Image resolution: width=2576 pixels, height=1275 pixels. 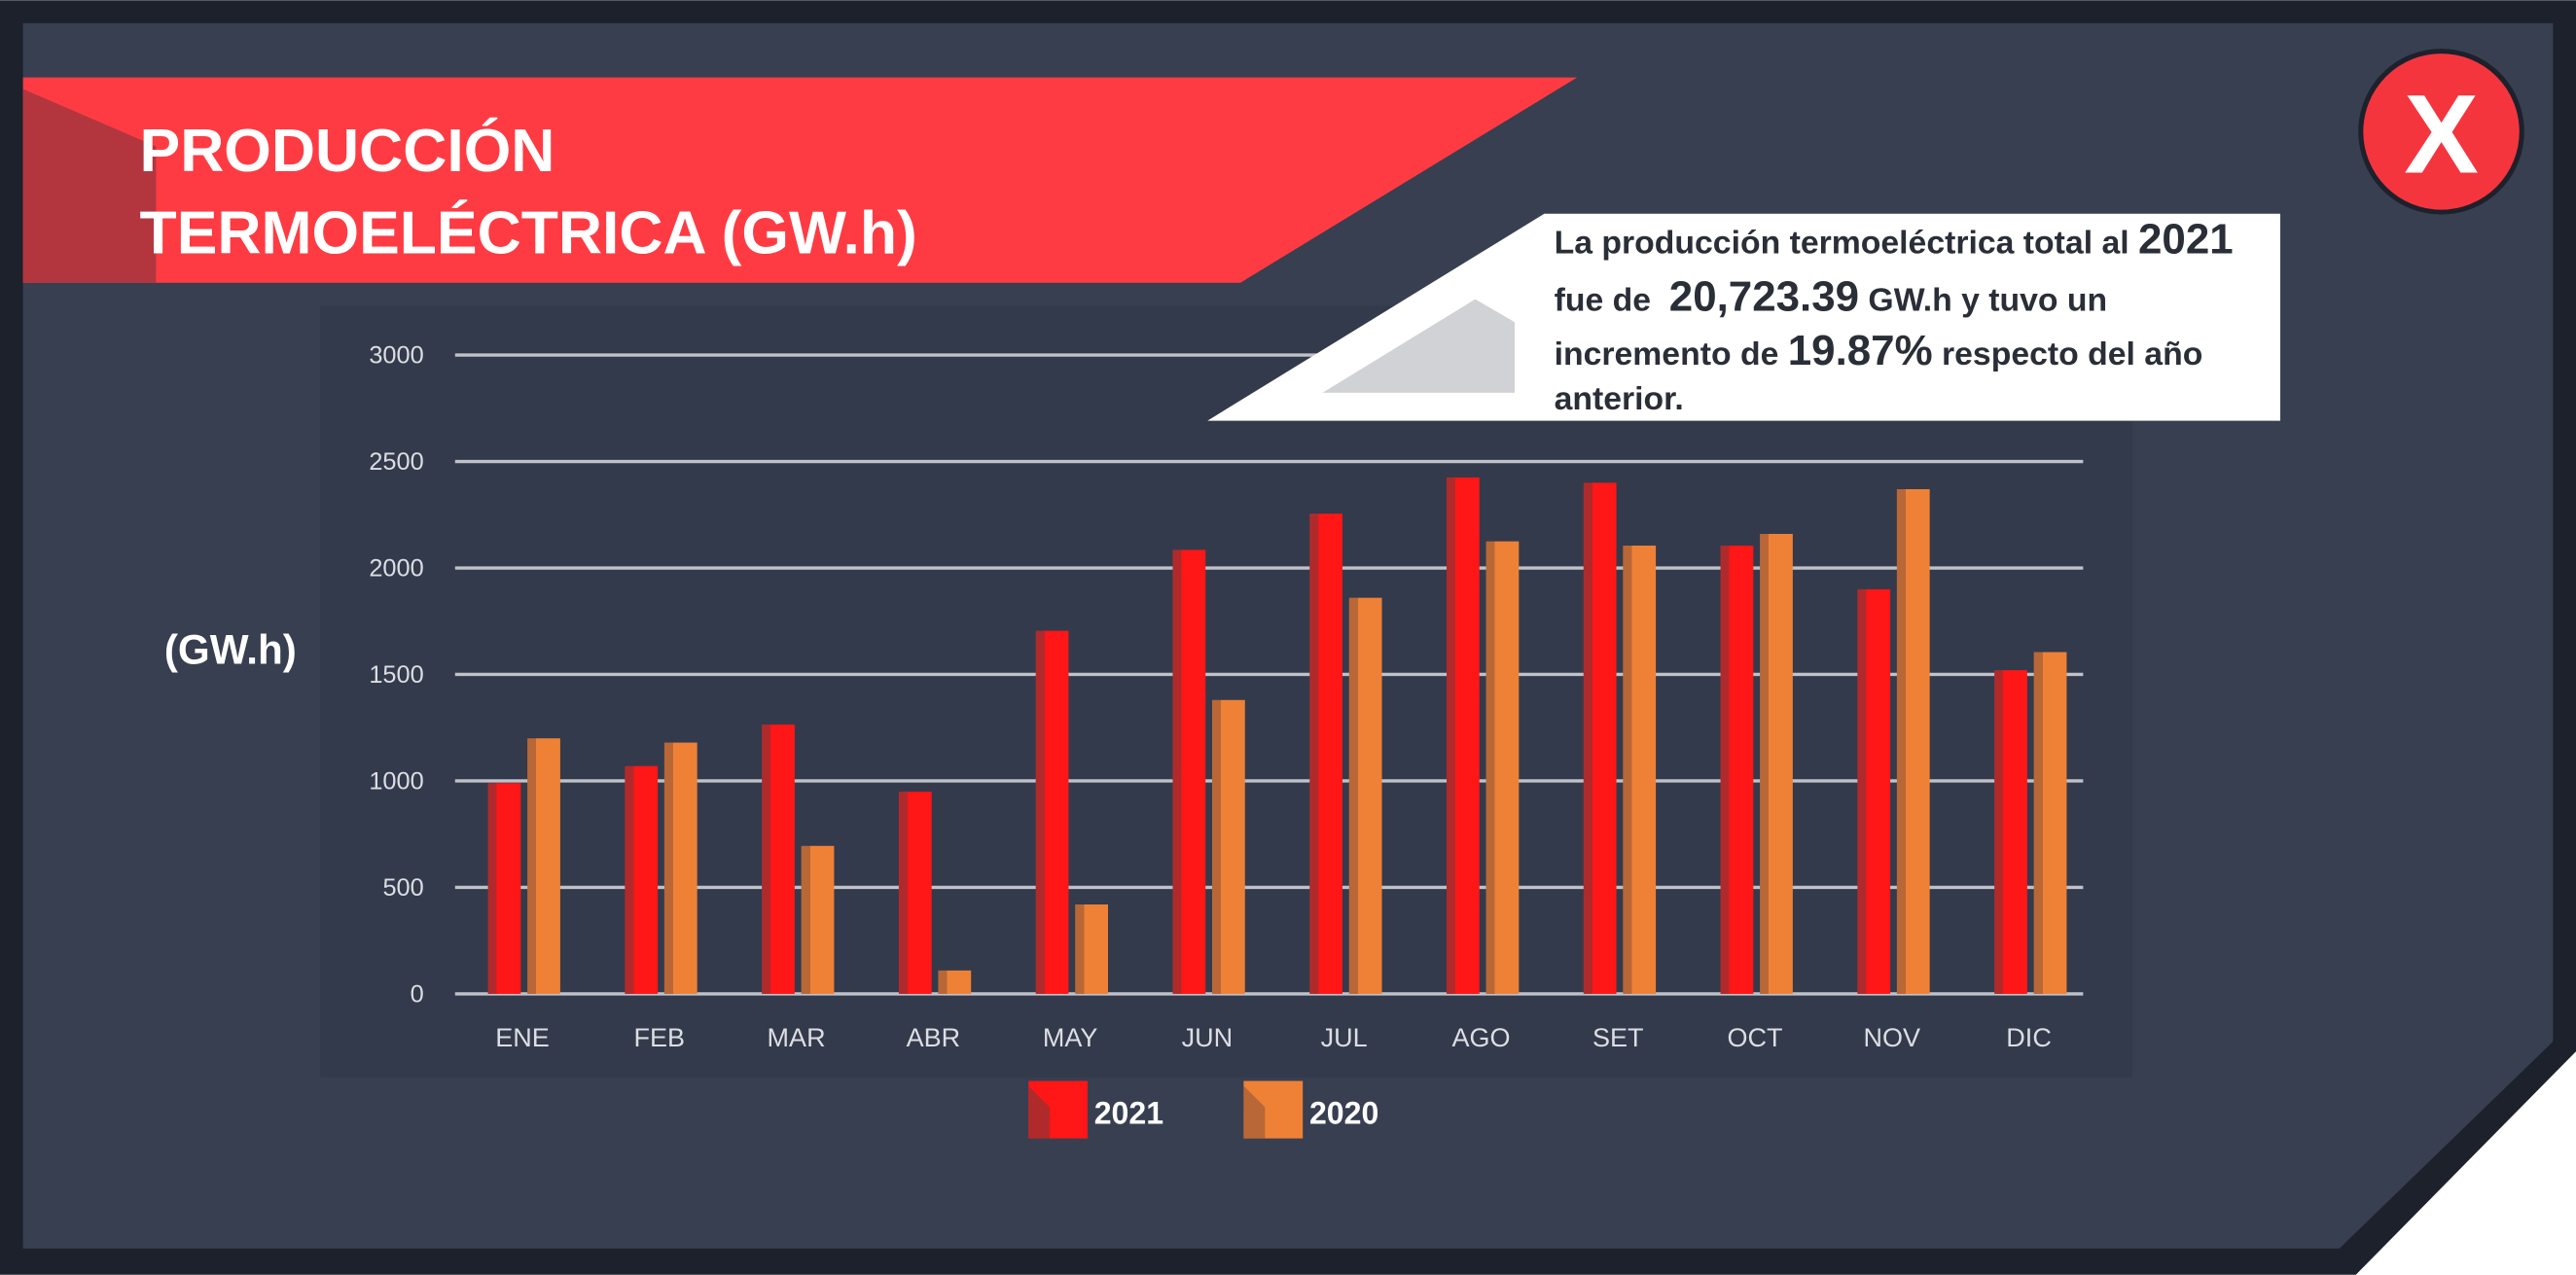 What do you see at coordinates (1344, 1038) in the screenshot?
I see `x-tick-label: JUL` at bounding box center [1344, 1038].